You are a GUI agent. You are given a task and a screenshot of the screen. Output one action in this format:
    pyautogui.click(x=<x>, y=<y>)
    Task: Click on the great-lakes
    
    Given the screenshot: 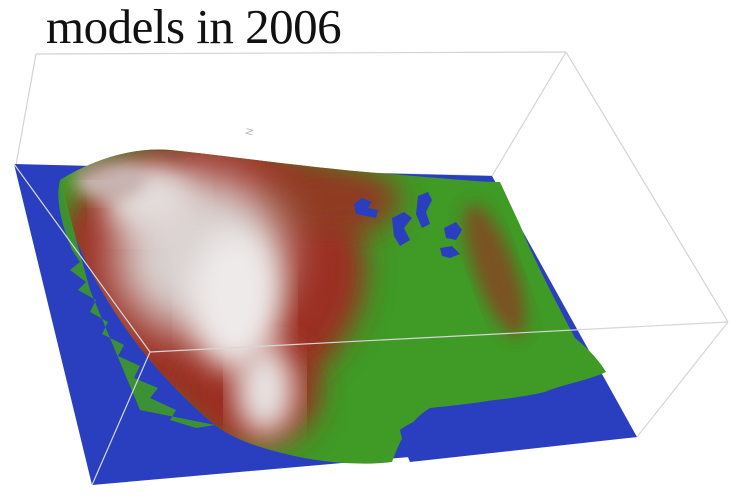 What is the action you would take?
    pyautogui.click(x=408, y=225)
    